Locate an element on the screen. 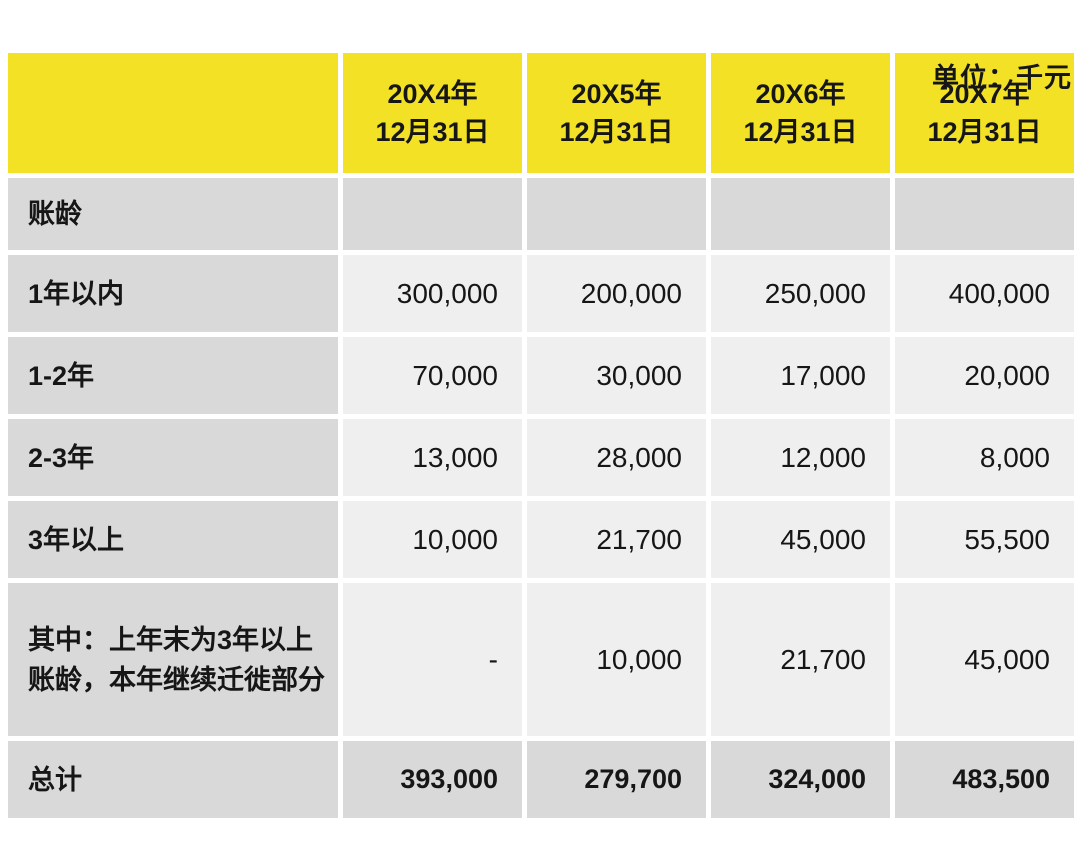  table-row-total: 总计 393,000 279,700 324,000 483,500 is located at coordinates (541, 779).